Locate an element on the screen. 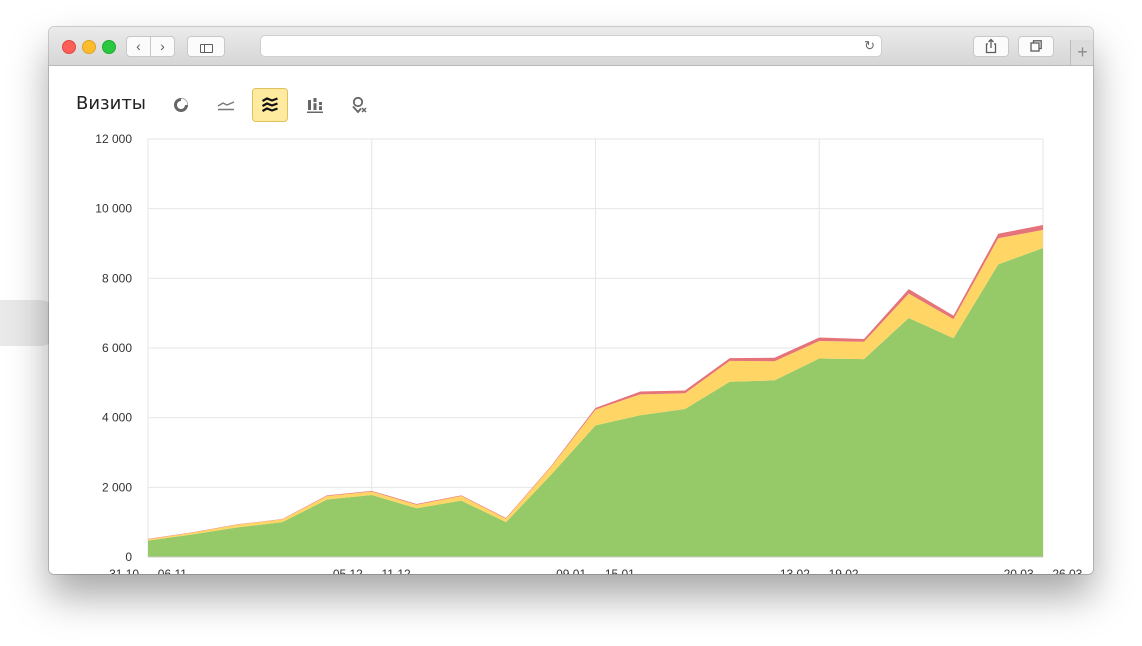  back-button: ‹ is located at coordinates (138, 46).